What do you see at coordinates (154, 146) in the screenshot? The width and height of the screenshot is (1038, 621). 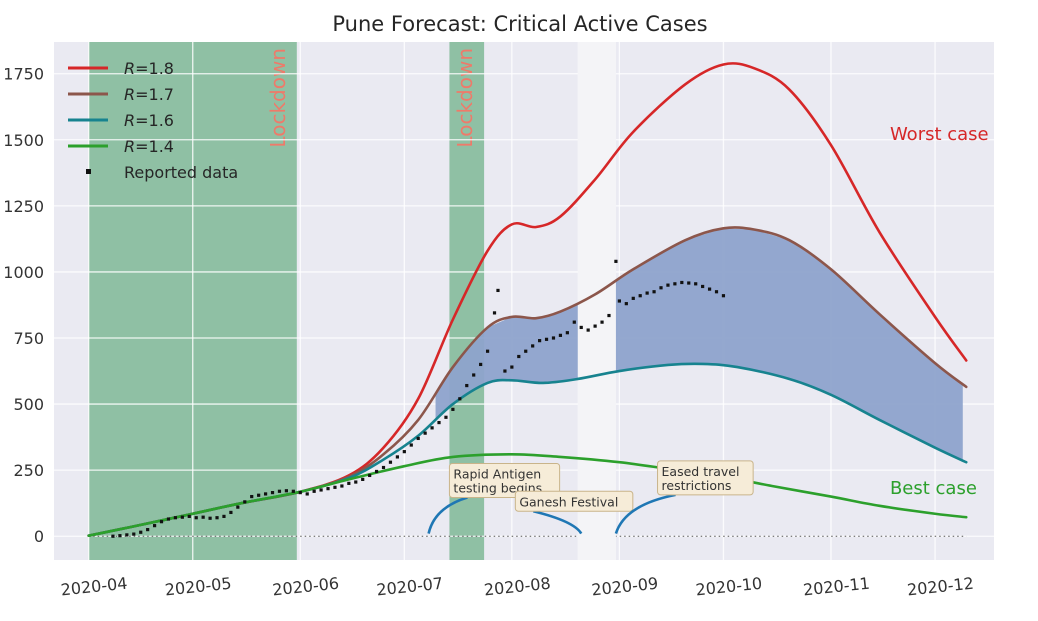 I see `legend-label-value: =1.4` at bounding box center [154, 146].